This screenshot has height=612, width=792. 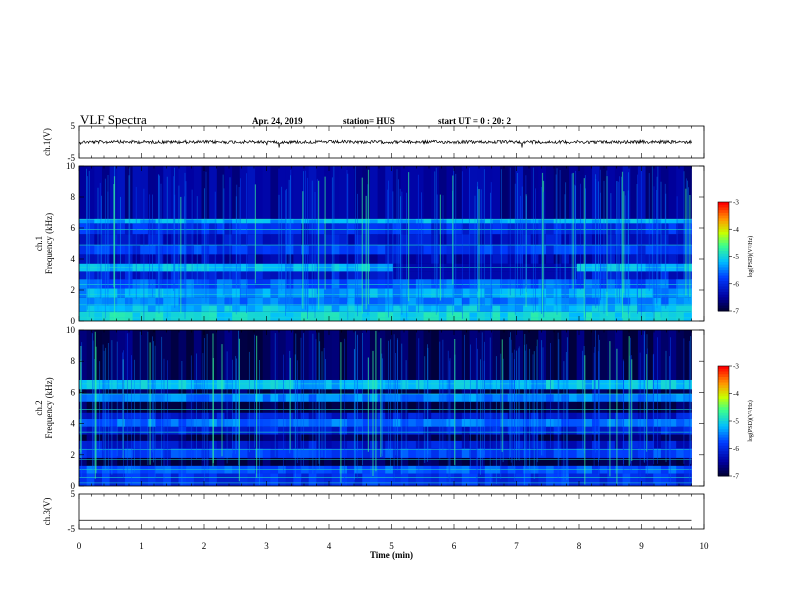 What do you see at coordinates (454, 546) in the screenshot?
I see `x-tick-label: 6` at bounding box center [454, 546].